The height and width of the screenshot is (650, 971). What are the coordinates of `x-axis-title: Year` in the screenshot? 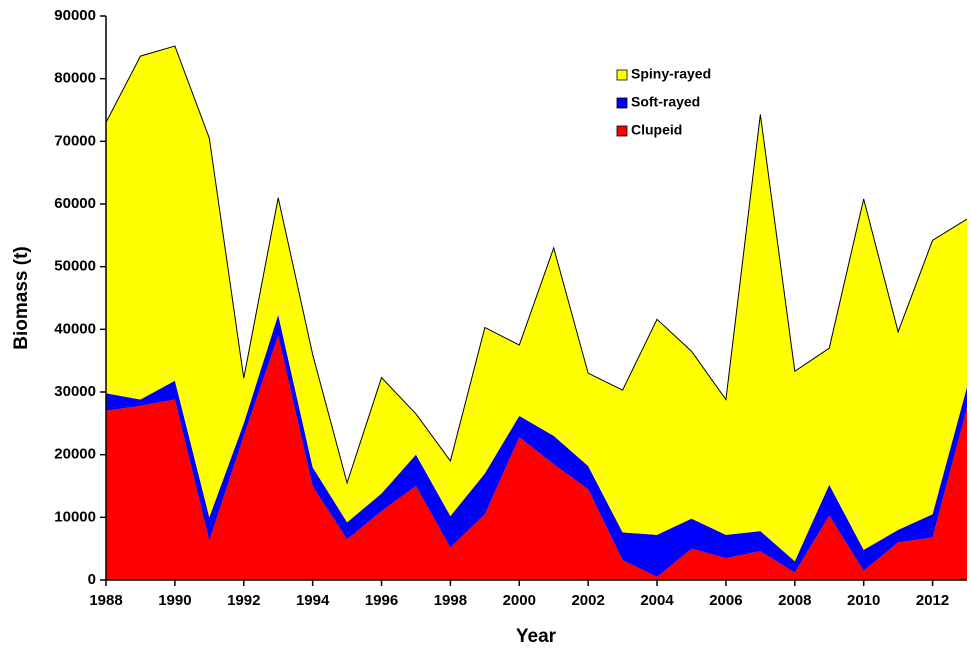 It's located at (536, 636).